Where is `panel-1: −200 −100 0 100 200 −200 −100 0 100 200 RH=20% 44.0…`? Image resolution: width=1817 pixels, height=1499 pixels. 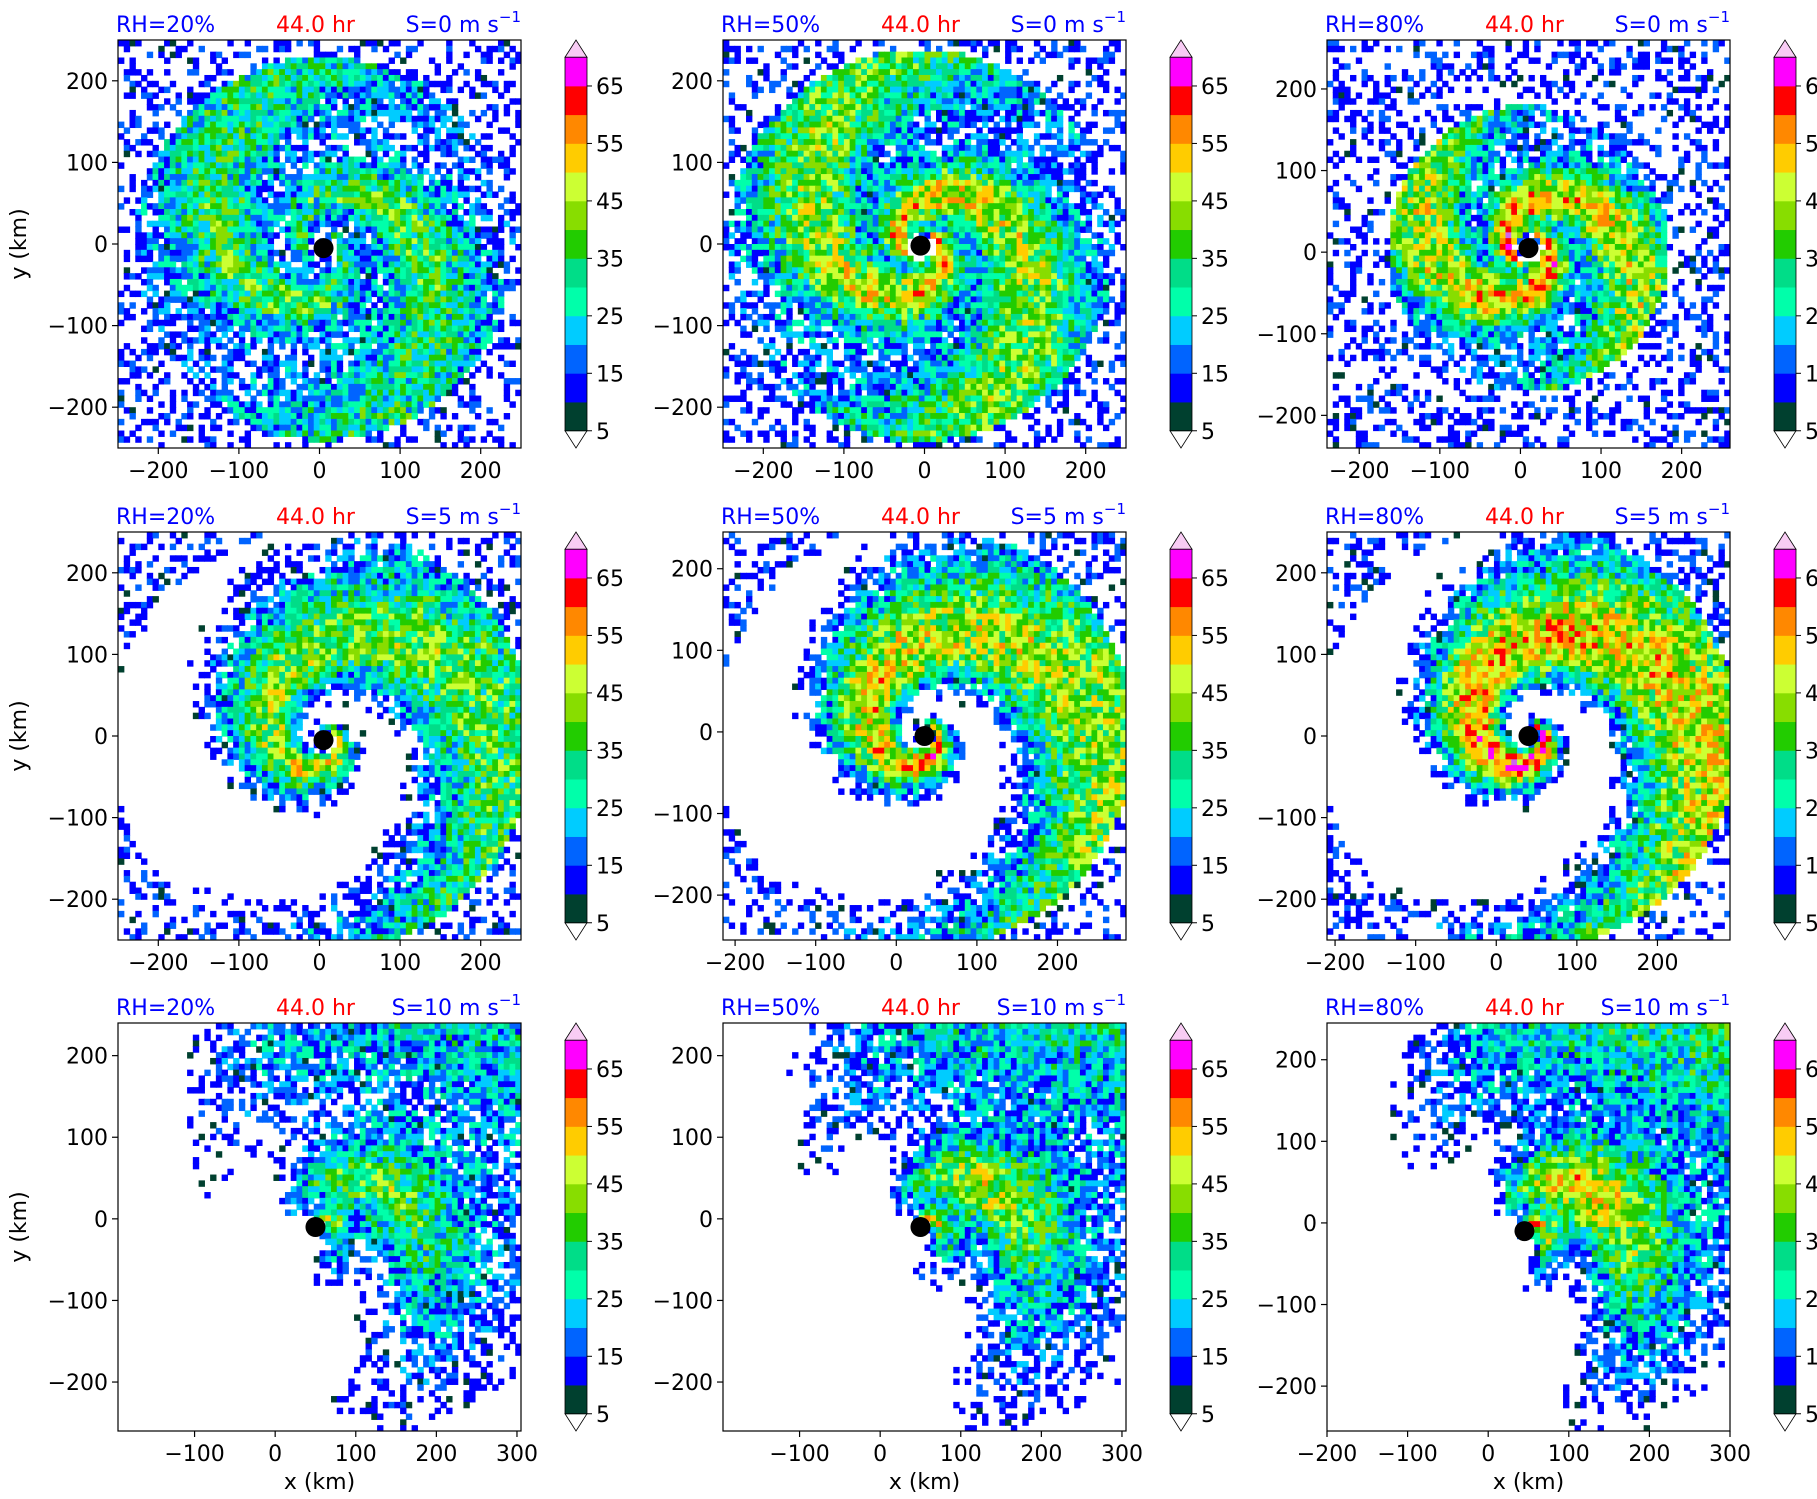
panel-1: −200 −100 0 100 200 −200 −100 0 100 200 RH=20% 44.0… is located at coordinates (315, 246).